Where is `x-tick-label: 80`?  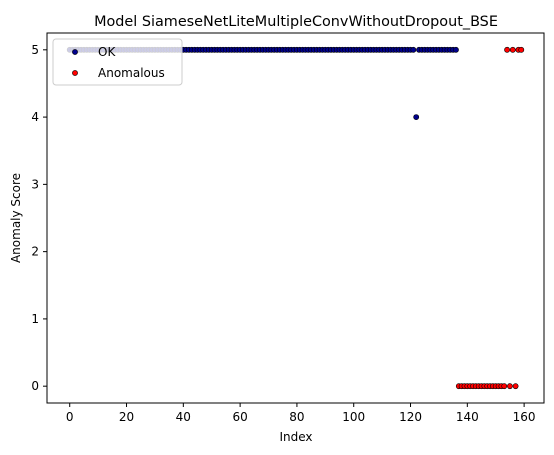
x-tick-label: 80 is located at coordinates (296, 417).